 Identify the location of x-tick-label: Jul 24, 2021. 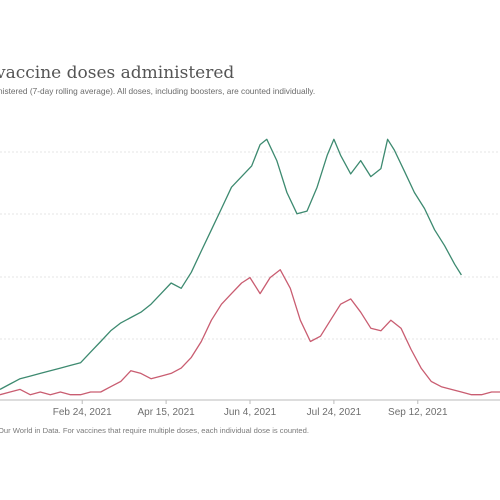
(334, 412).